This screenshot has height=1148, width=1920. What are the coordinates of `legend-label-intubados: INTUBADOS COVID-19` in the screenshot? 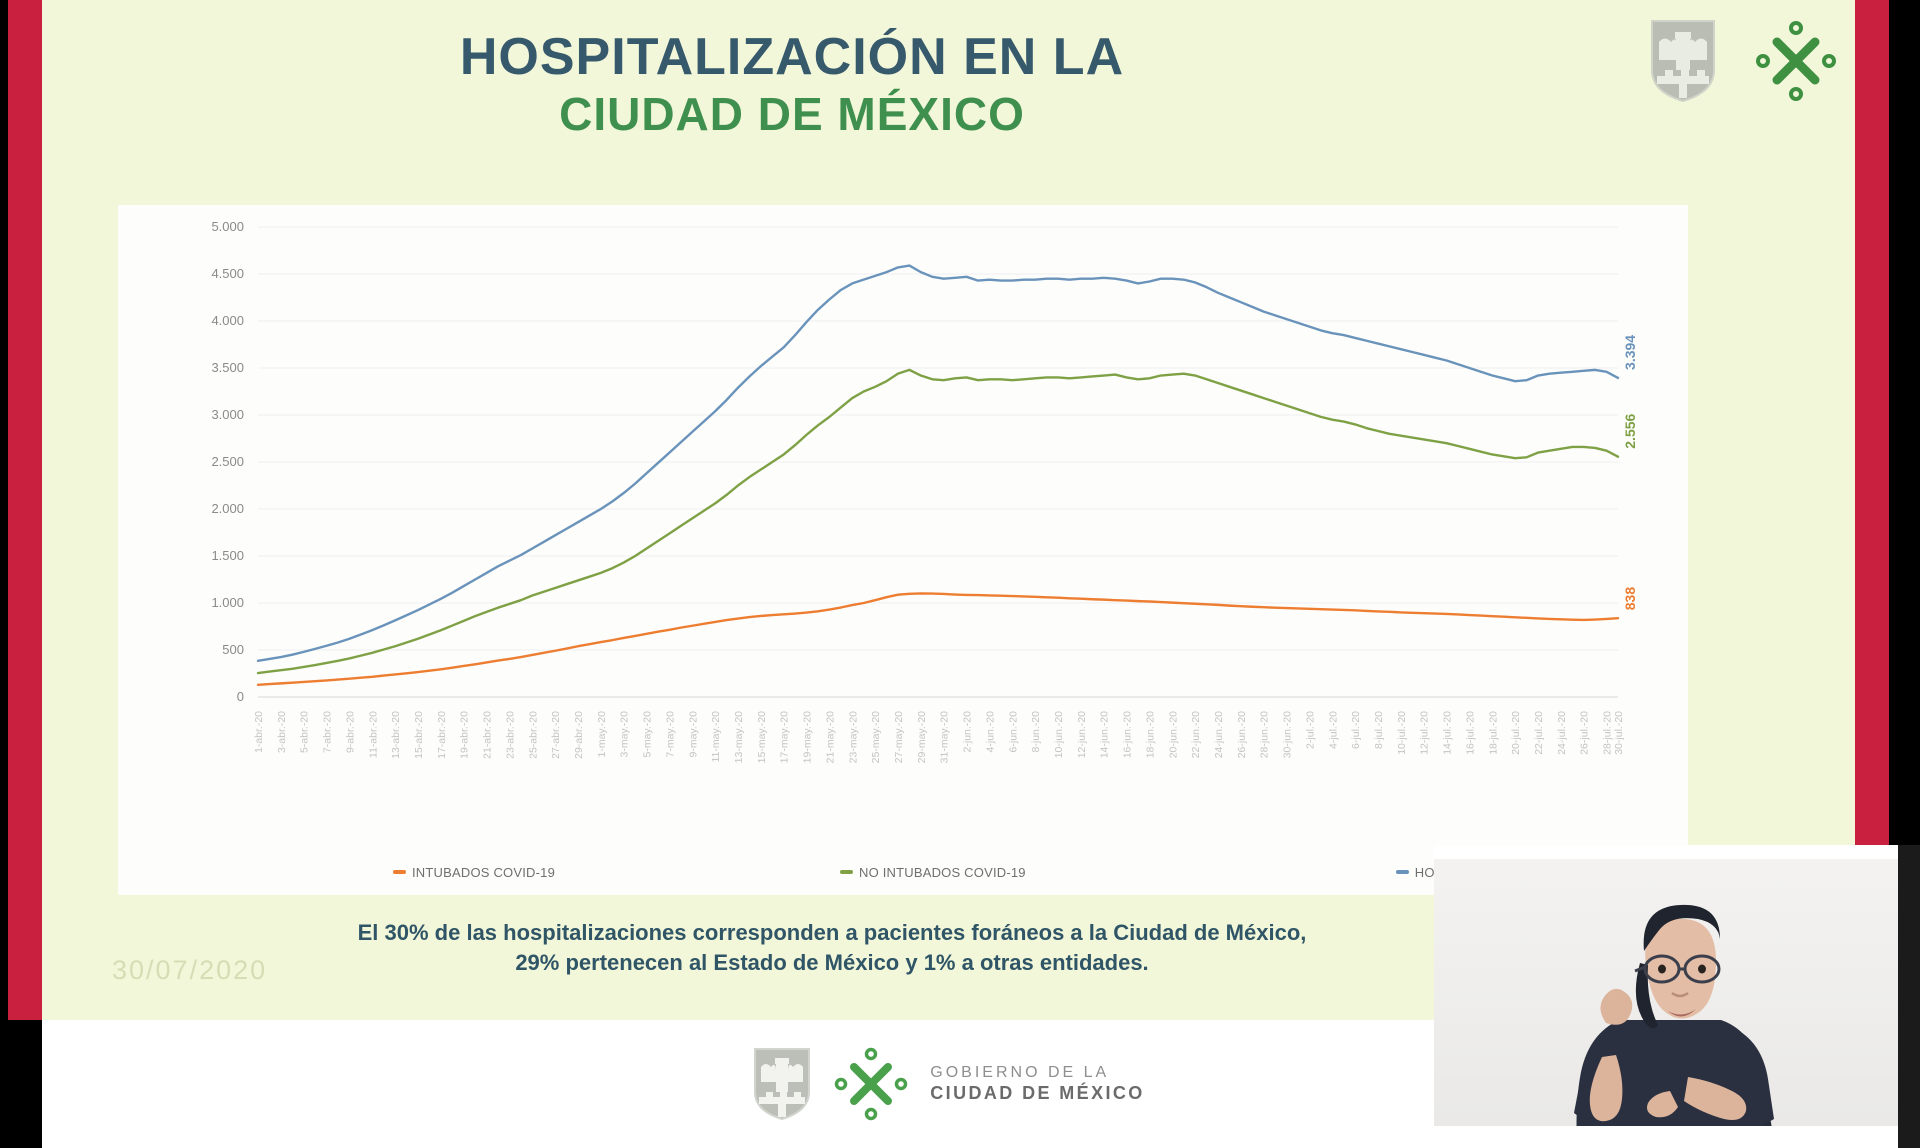 It's located at (484, 872).